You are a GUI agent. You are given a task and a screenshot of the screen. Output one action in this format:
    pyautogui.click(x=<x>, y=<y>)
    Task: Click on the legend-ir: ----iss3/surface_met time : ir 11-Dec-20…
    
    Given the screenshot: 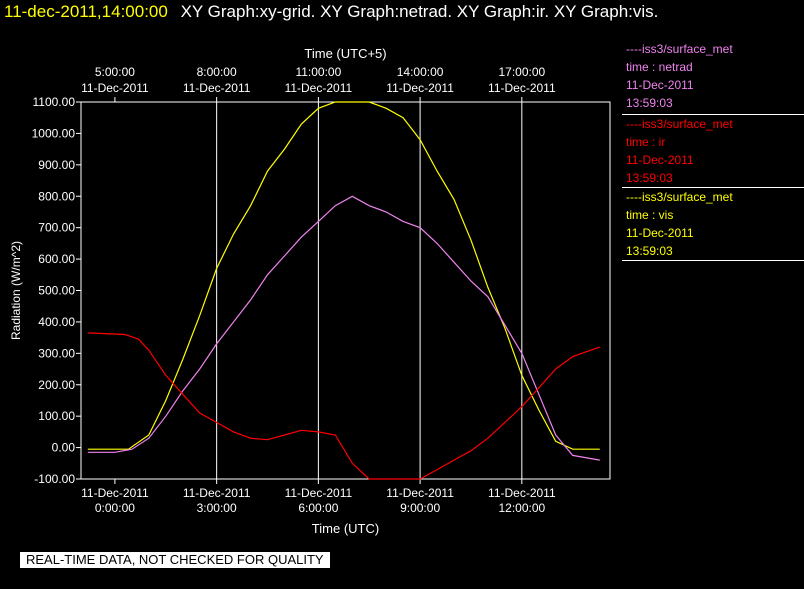 What is the action you would take?
    pyautogui.click(x=713, y=151)
    